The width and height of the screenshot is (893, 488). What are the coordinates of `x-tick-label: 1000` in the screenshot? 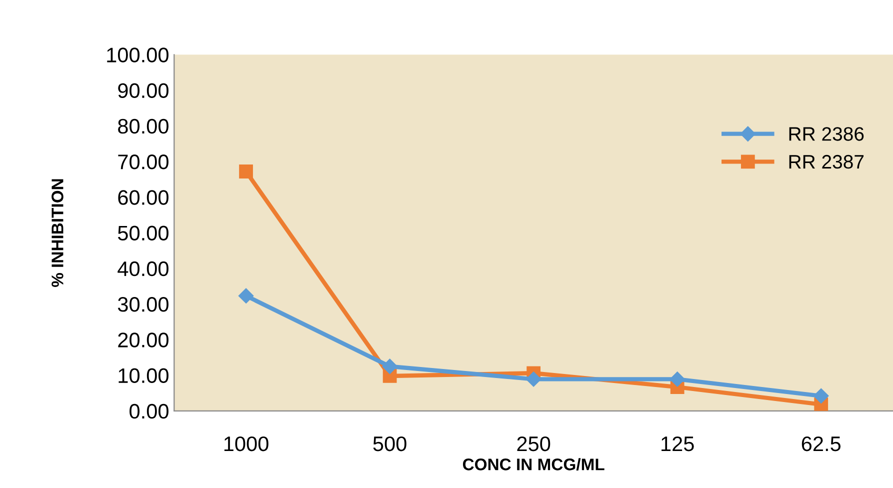 It's located at (246, 444).